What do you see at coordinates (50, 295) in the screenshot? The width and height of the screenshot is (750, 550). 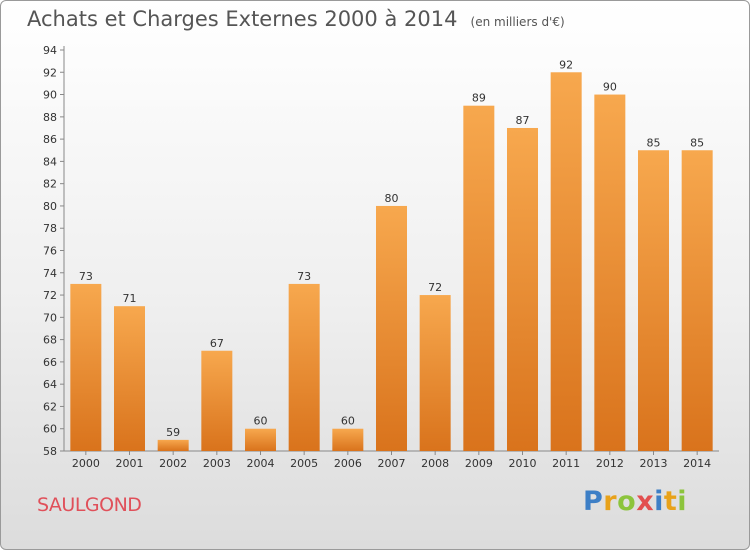 I see `y-tick-label: 72` at bounding box center [50, 295].